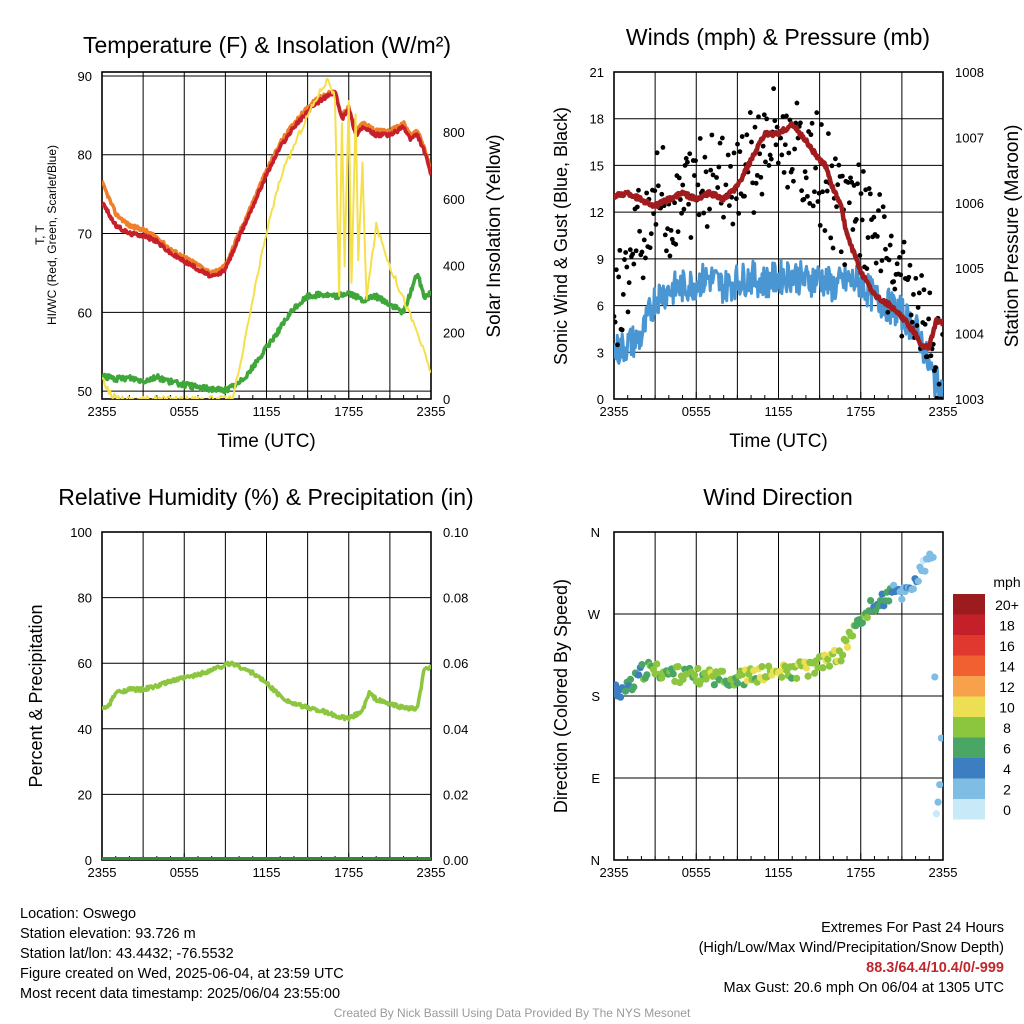 The width and height of the screenshot is (1024, 1024). Describe the element at coordinates (1007, 687) in the screenshot. I see `colorbar-label: 12` at that location.